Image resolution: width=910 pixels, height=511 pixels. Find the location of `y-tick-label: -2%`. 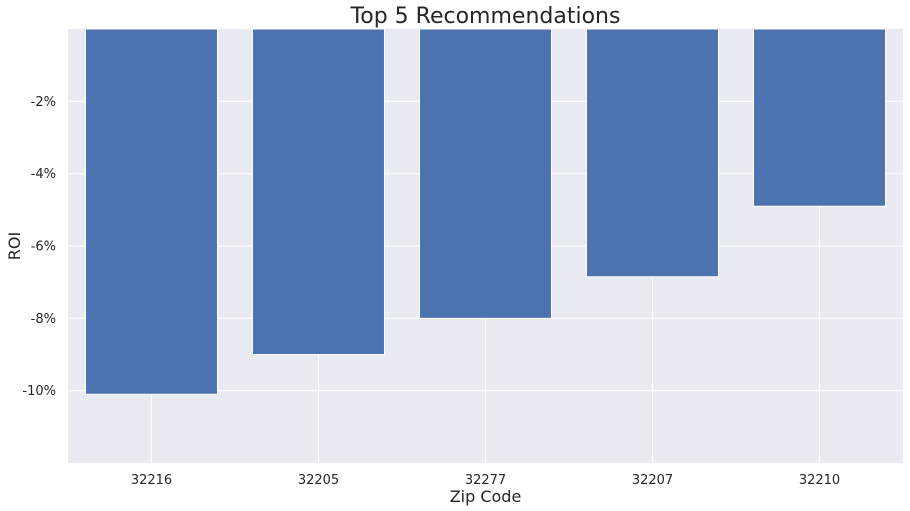

y-tick-label: -2% is located at coordinates (43, 102).